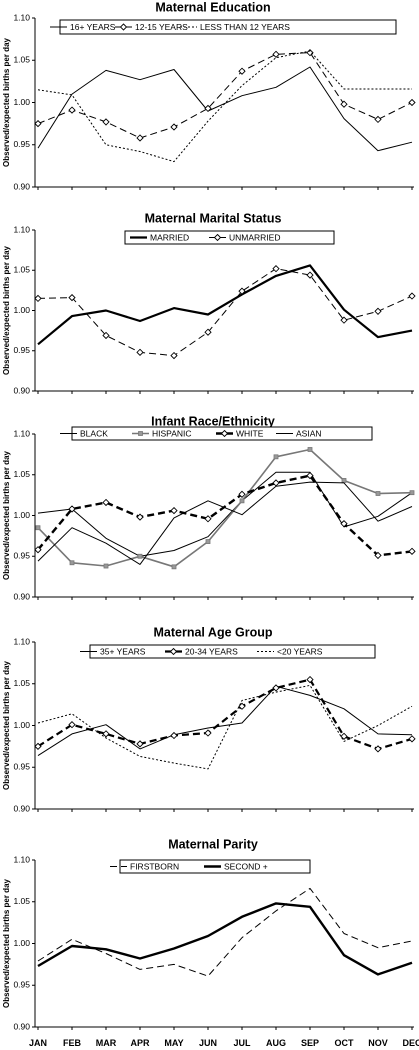 Image resolution: width=419 pixels, height=1050 pixels. I want to click on x-tick-label-may: MAY, so click(173, 1043).